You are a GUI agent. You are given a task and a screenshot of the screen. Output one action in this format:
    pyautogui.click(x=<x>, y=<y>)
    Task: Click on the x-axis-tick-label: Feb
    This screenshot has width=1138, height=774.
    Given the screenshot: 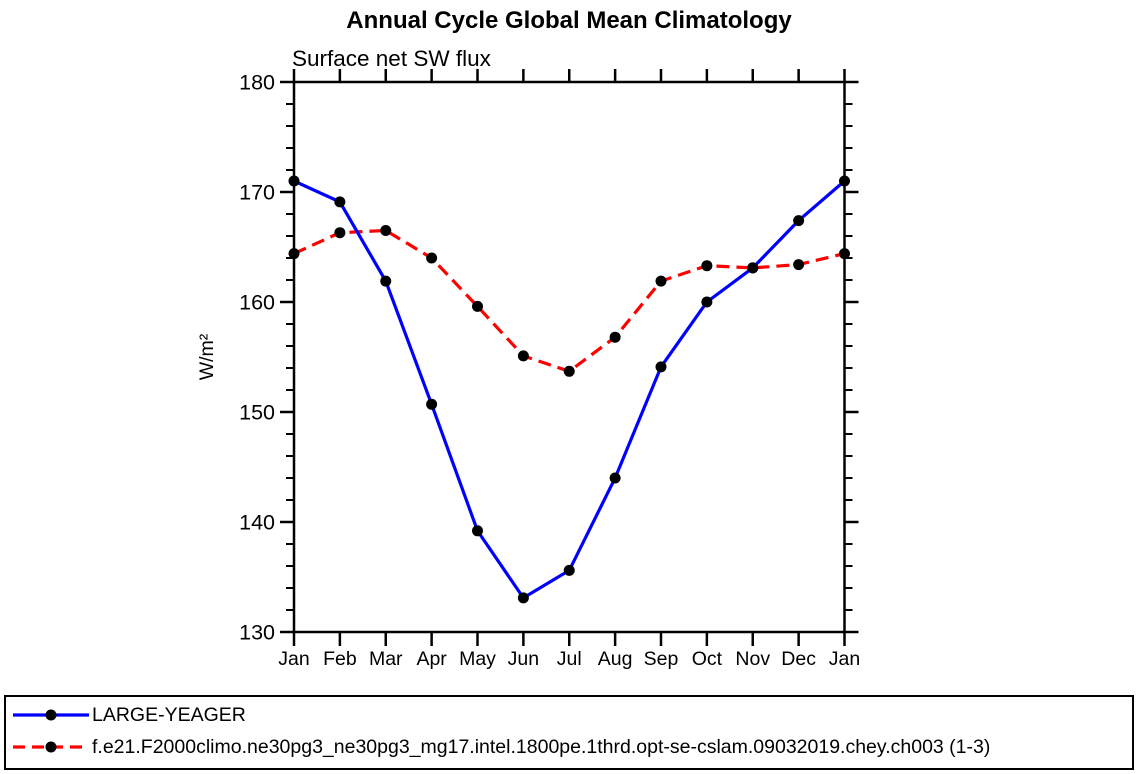 What is the action you would take?
    pyautogui.click(x=340, y=659)
    